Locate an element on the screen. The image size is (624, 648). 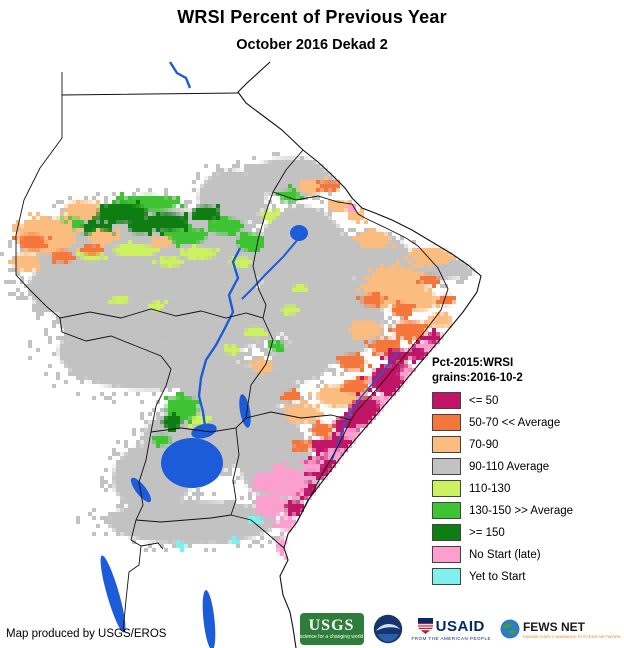
fewsnet-globe-icon is located at coordinates (510, 629).